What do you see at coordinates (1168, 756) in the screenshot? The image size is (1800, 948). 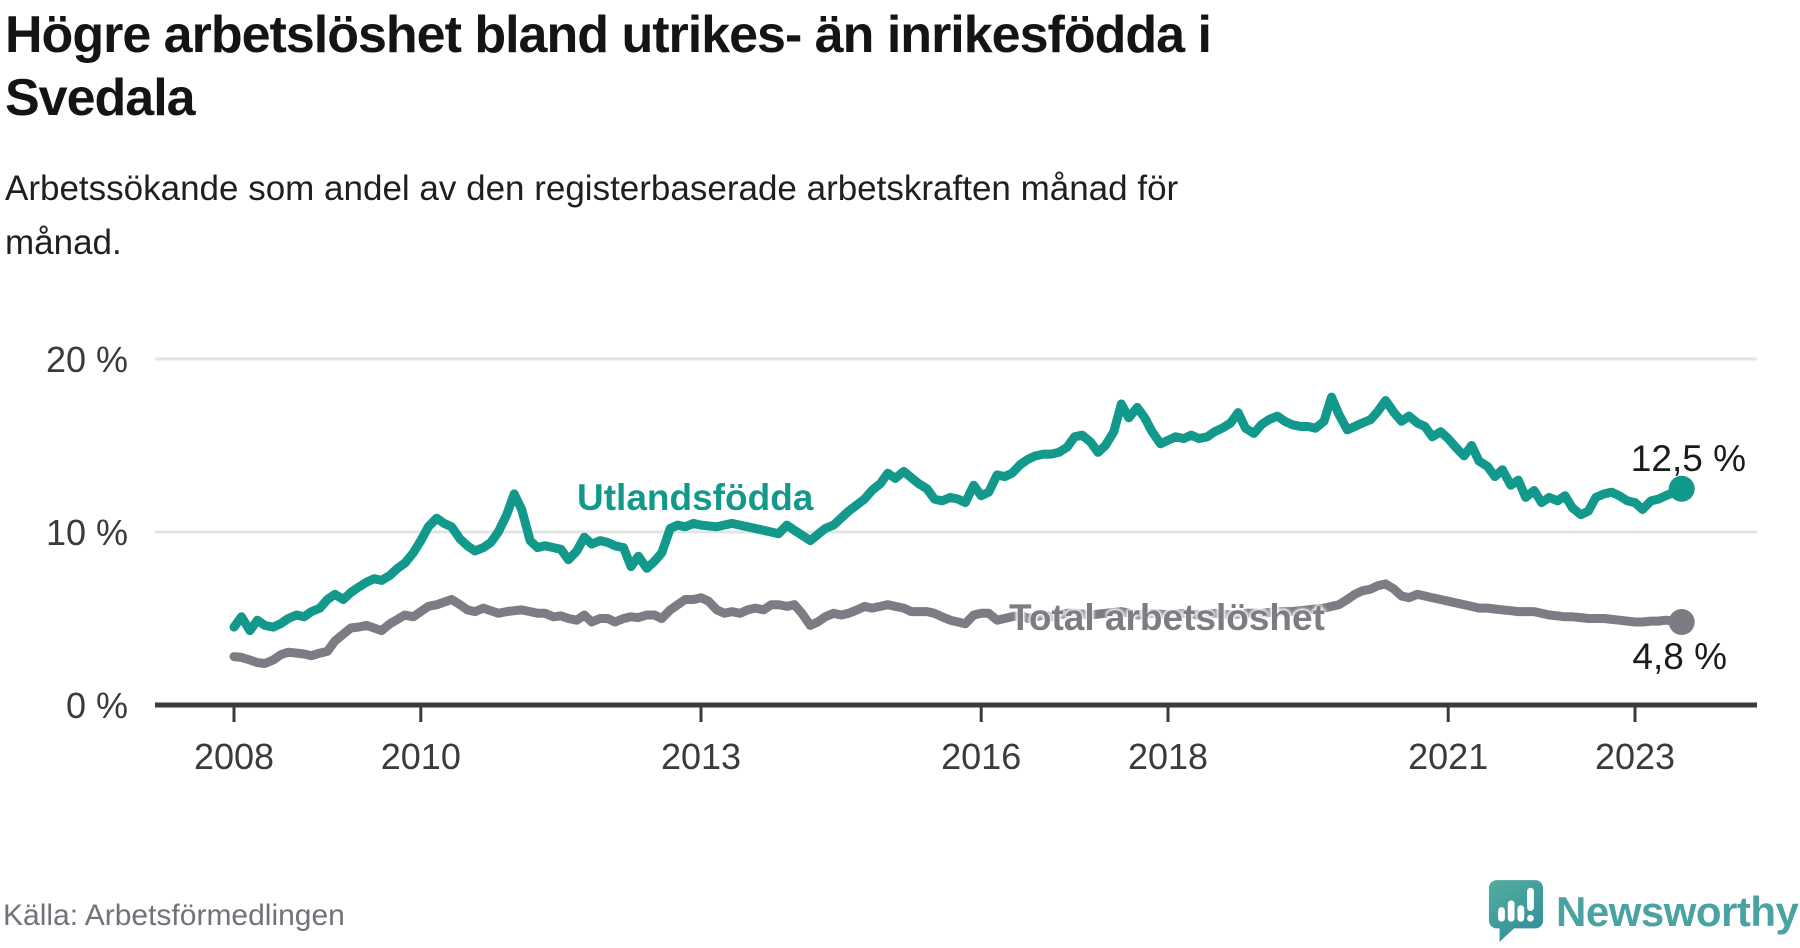 I see `x-tick-label: 2018` at bounding box center [1168, 756].